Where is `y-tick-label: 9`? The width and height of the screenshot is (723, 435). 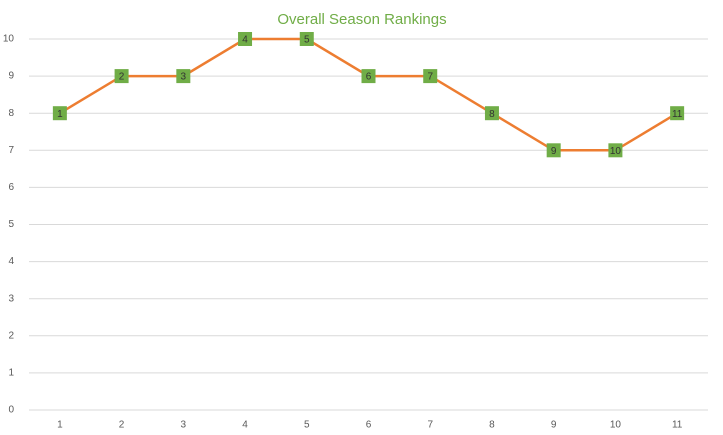
y-tick-label: 9 is located at coordinates (11, 76).